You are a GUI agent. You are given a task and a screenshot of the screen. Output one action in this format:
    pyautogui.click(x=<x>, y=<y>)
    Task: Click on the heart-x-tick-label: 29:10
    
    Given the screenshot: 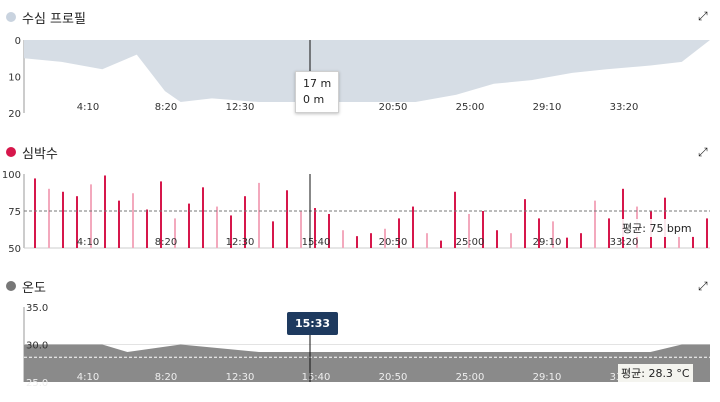 What is the action you would take?
    pyautogui.click(x=547, y=242)
    